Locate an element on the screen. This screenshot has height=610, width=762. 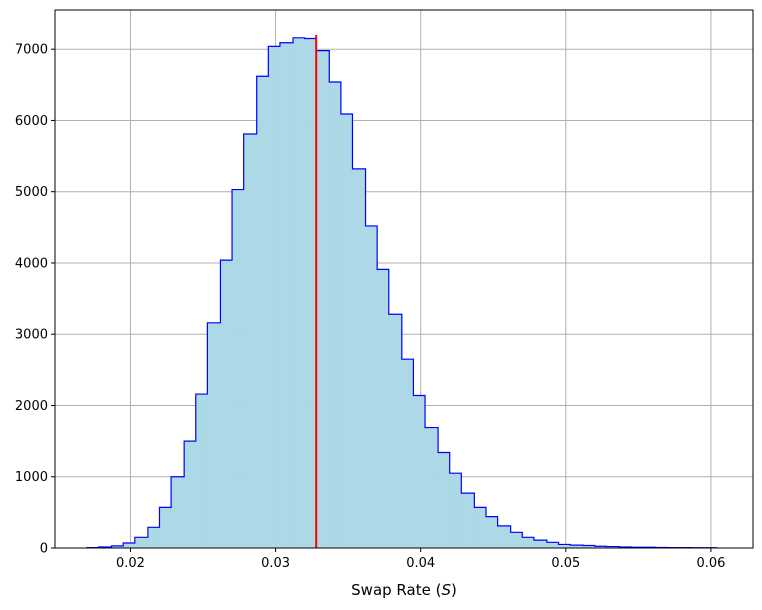
y-tick-label: 6000 is located at coordinates (31, 121).